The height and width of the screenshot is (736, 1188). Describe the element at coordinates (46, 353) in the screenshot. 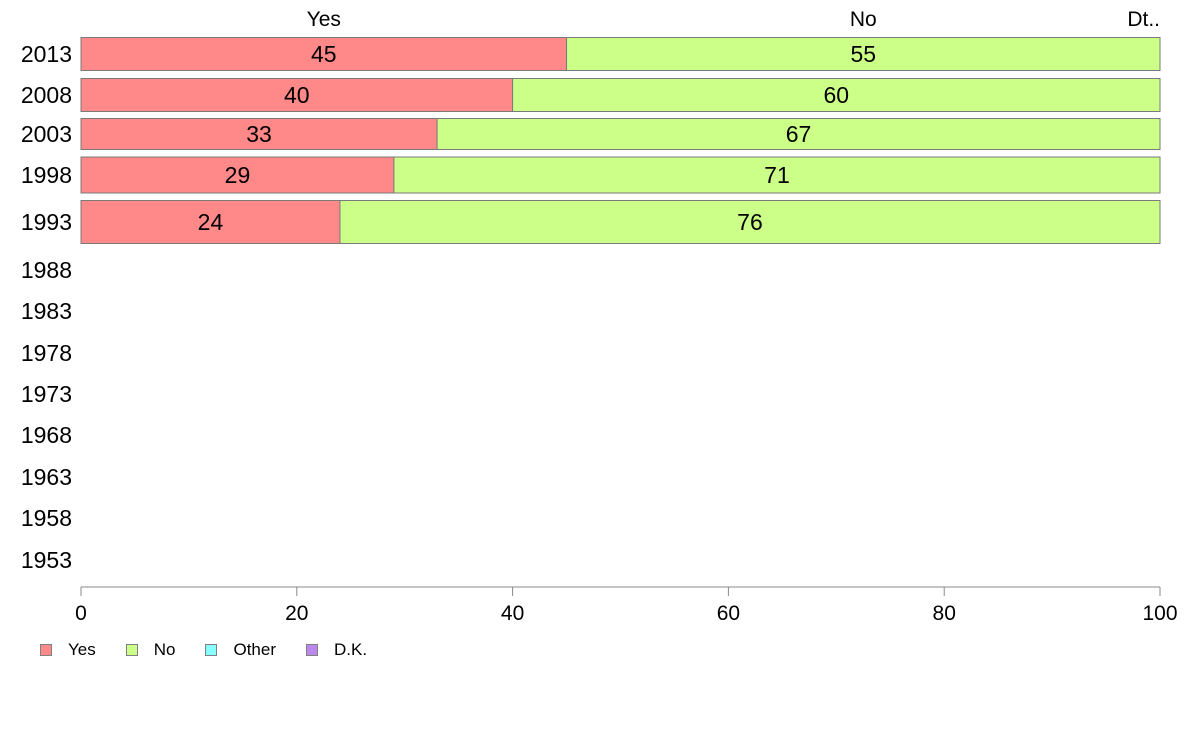

I see `category-label-1978: 1978` at that location.